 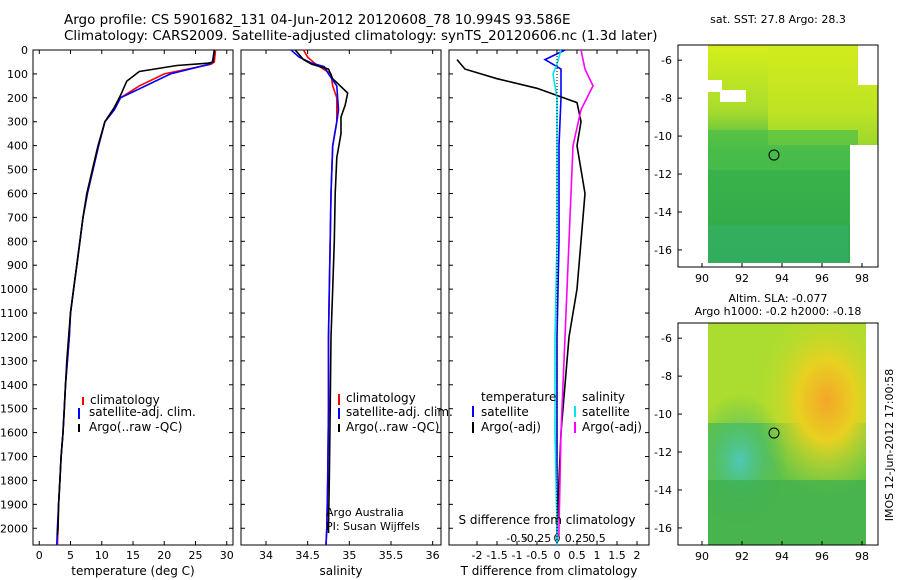 I want to click on sst-heatmap, so click(x=778, y=156).